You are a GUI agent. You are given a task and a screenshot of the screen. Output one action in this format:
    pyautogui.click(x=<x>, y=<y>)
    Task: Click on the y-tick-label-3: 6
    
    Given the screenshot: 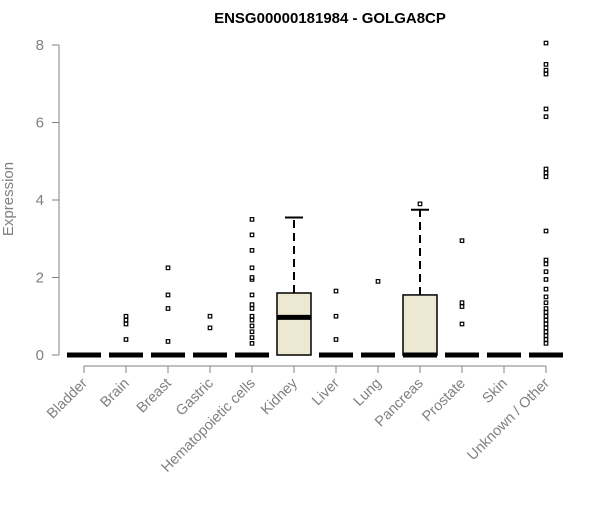 What is the action you would take?
    pyautogui.click(x=40, y=123)
    